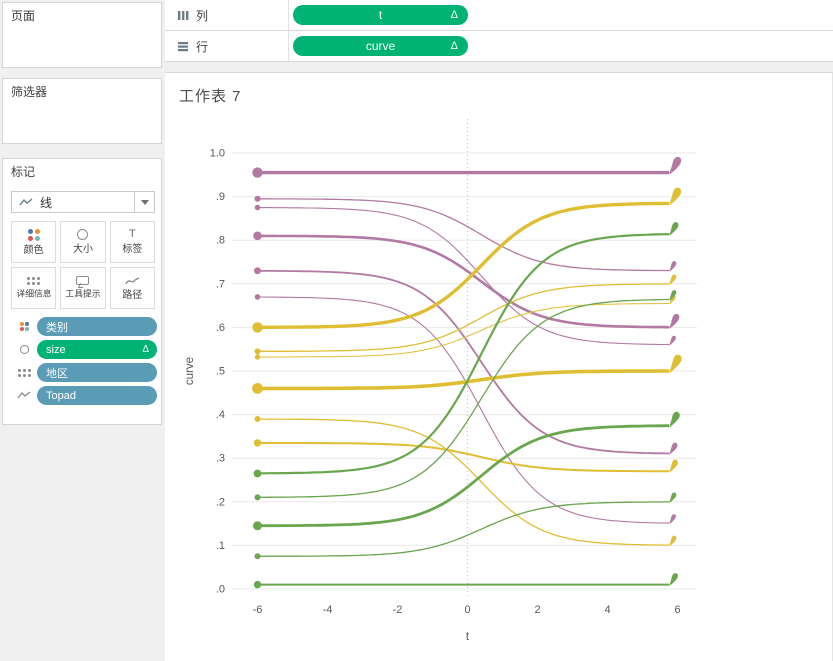 This screenshot has width=833, height=661. I want to click on pages-shelf: 页面, so click(82, 35).